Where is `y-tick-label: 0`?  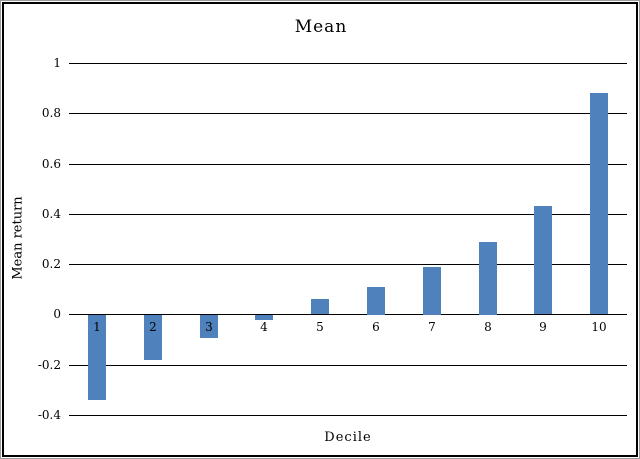
y-tick-label: 0 is located at coordinates (57, 314).